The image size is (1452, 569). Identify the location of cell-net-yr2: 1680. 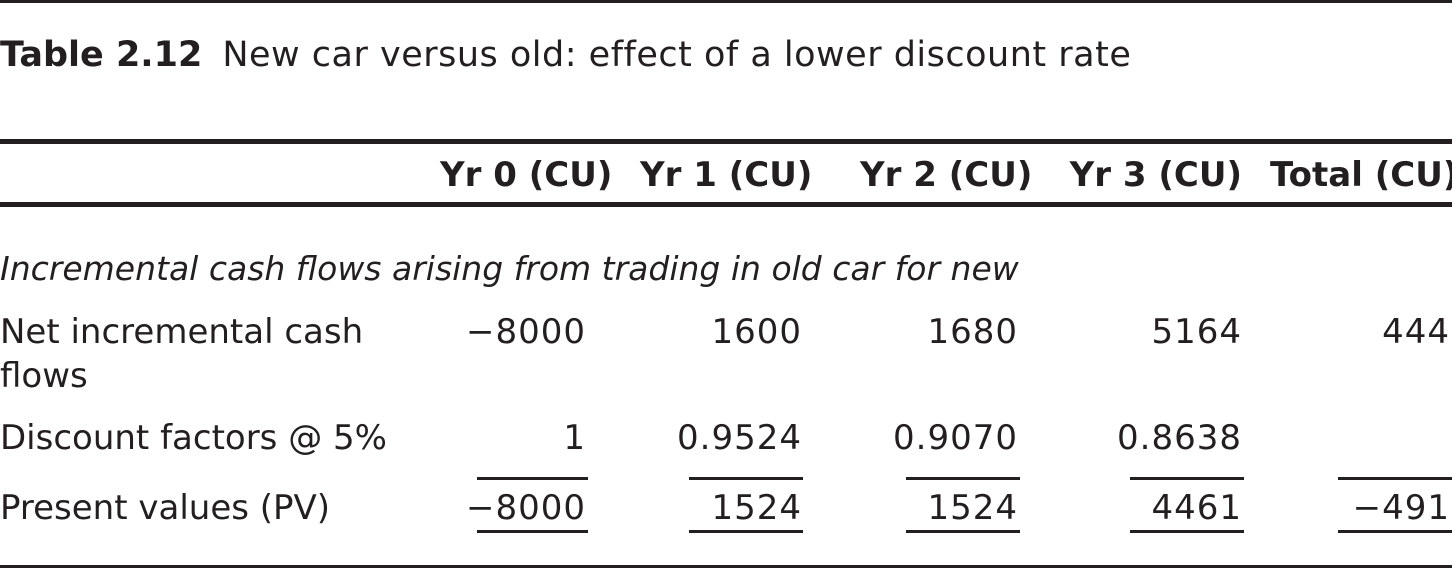
(972, 332).